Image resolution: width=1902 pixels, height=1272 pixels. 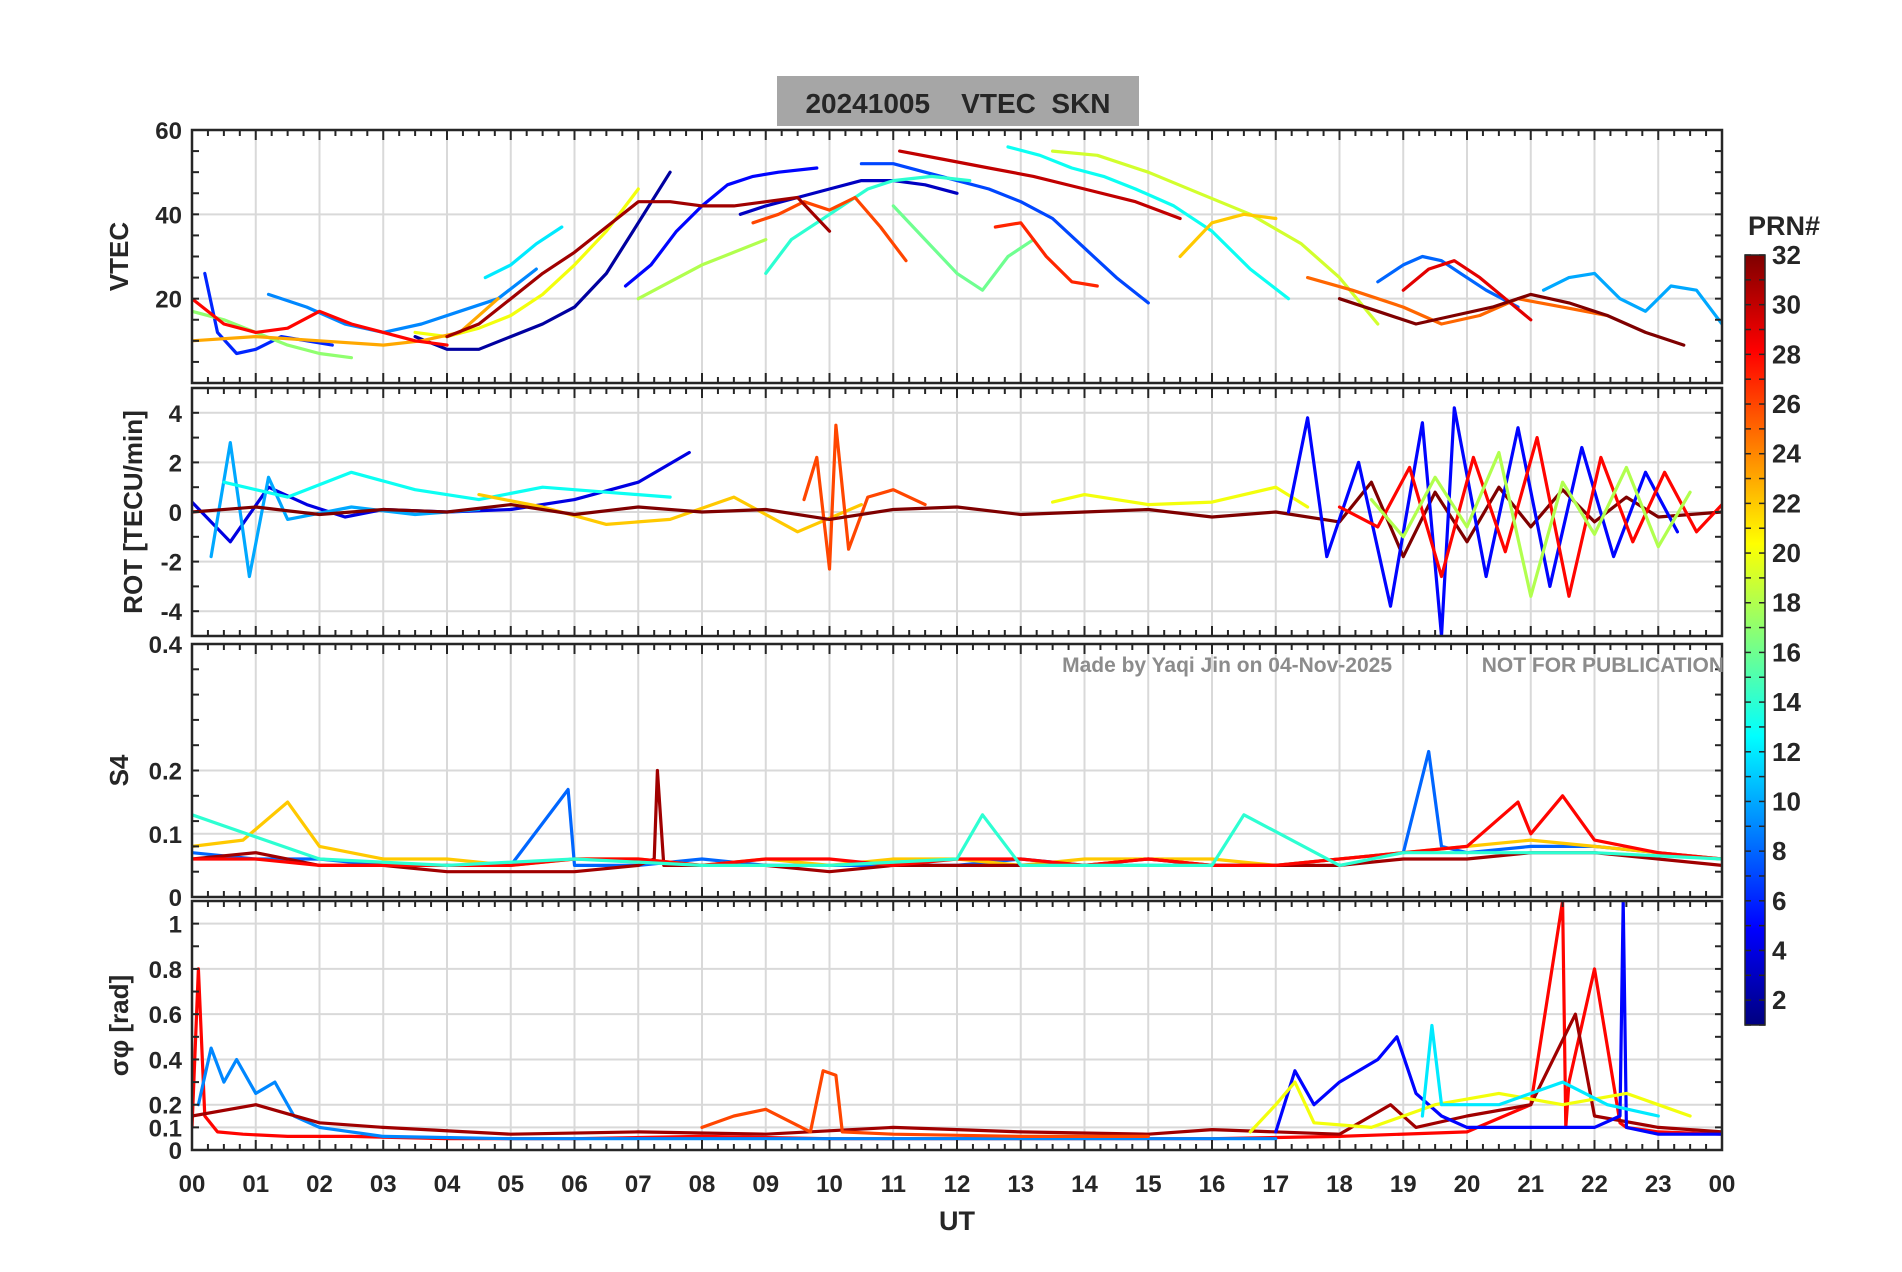 I want to click on y-axis-label-s4: S4, so click(x=119, y=770).